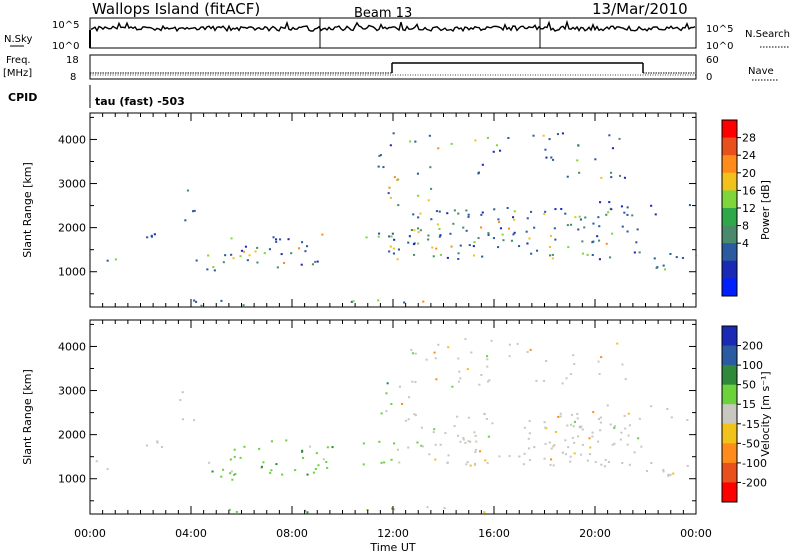 This screenshot has height=554, width=800. What do you see at coordinates (754, 482) in the screenshot?
I see `colorbar-tick-label: -200` at bounding box center [754, 482].